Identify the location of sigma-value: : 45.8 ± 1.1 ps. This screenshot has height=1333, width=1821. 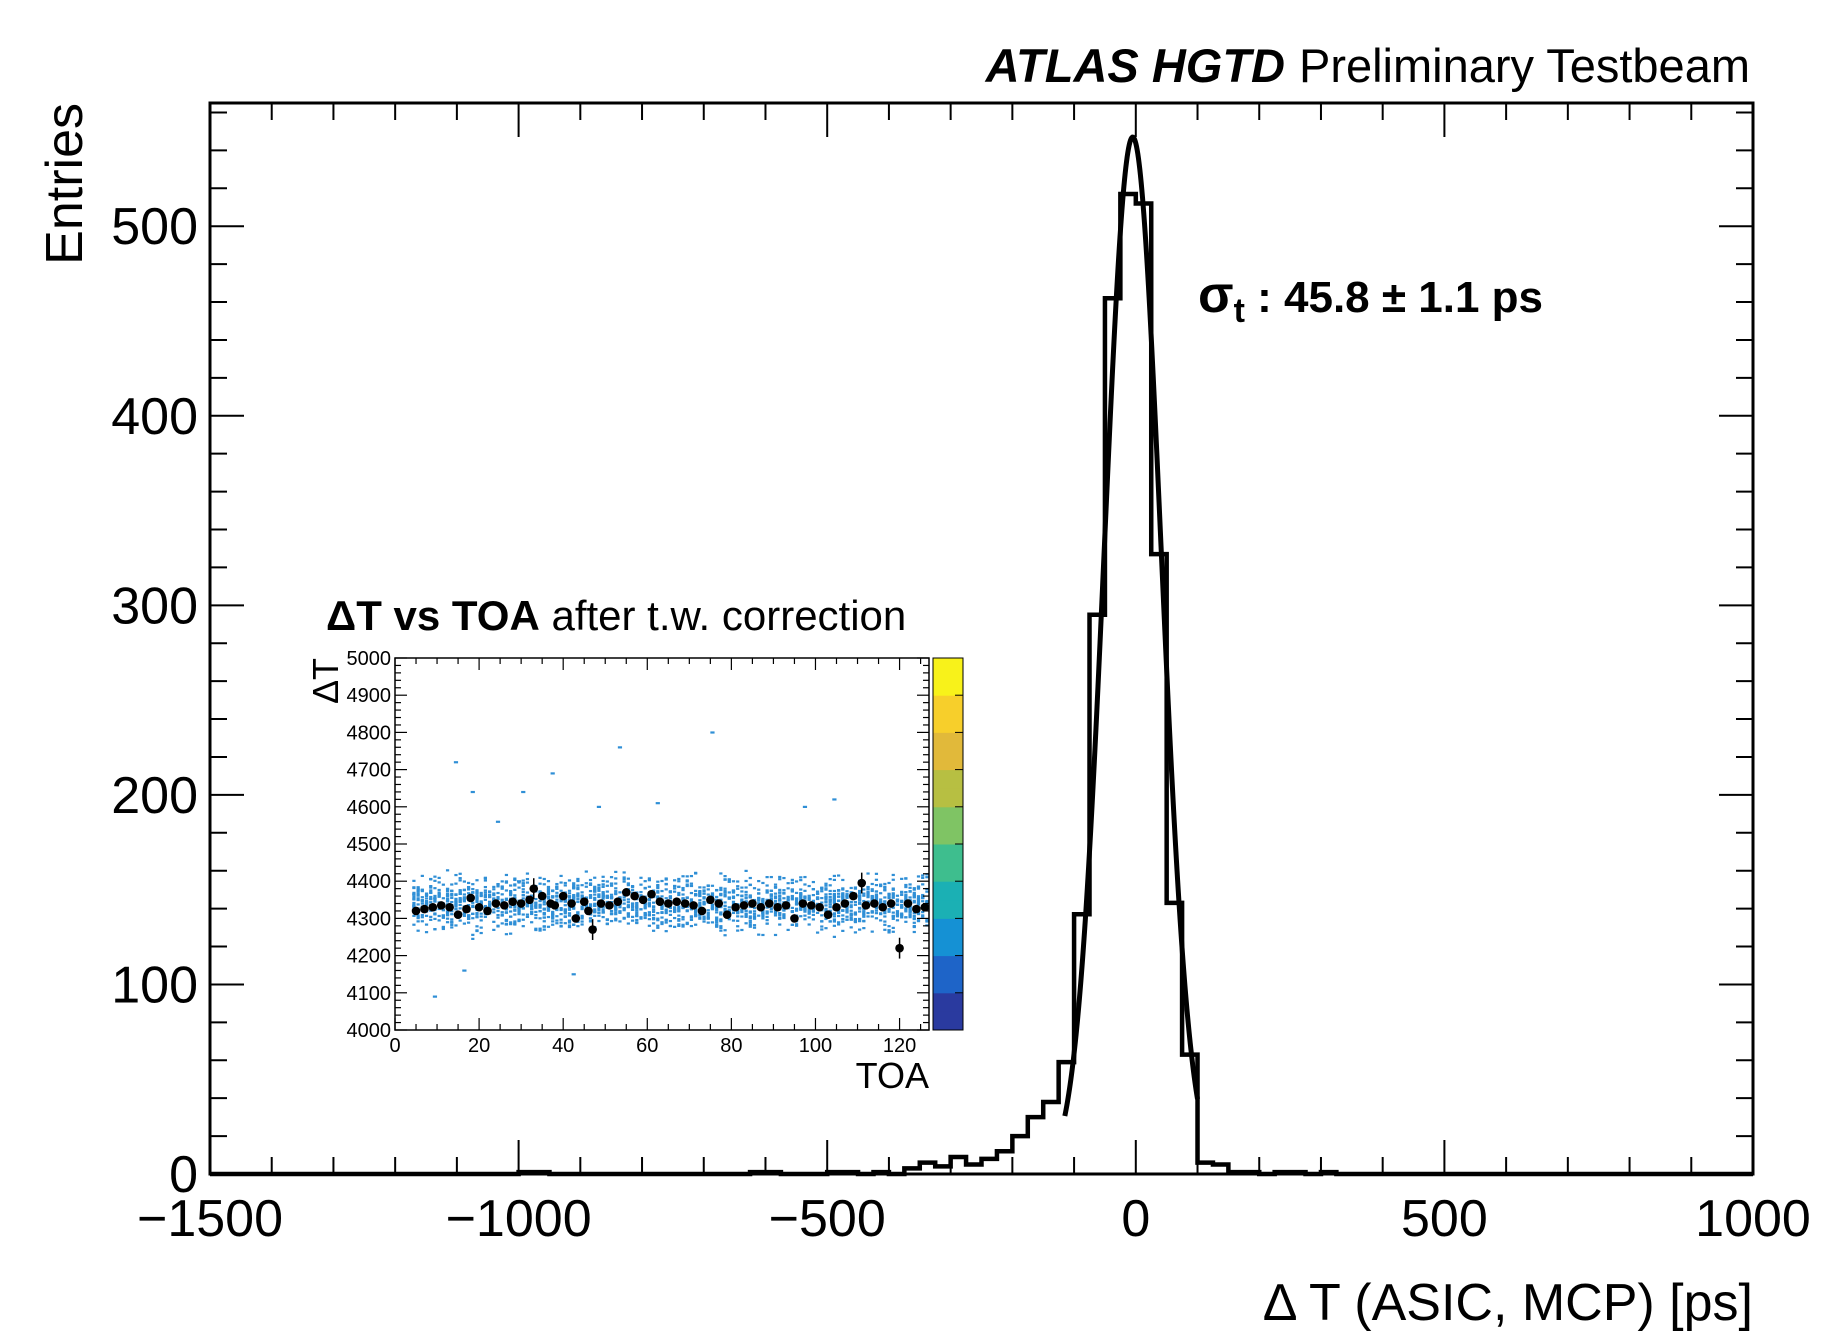
(1394, 297).